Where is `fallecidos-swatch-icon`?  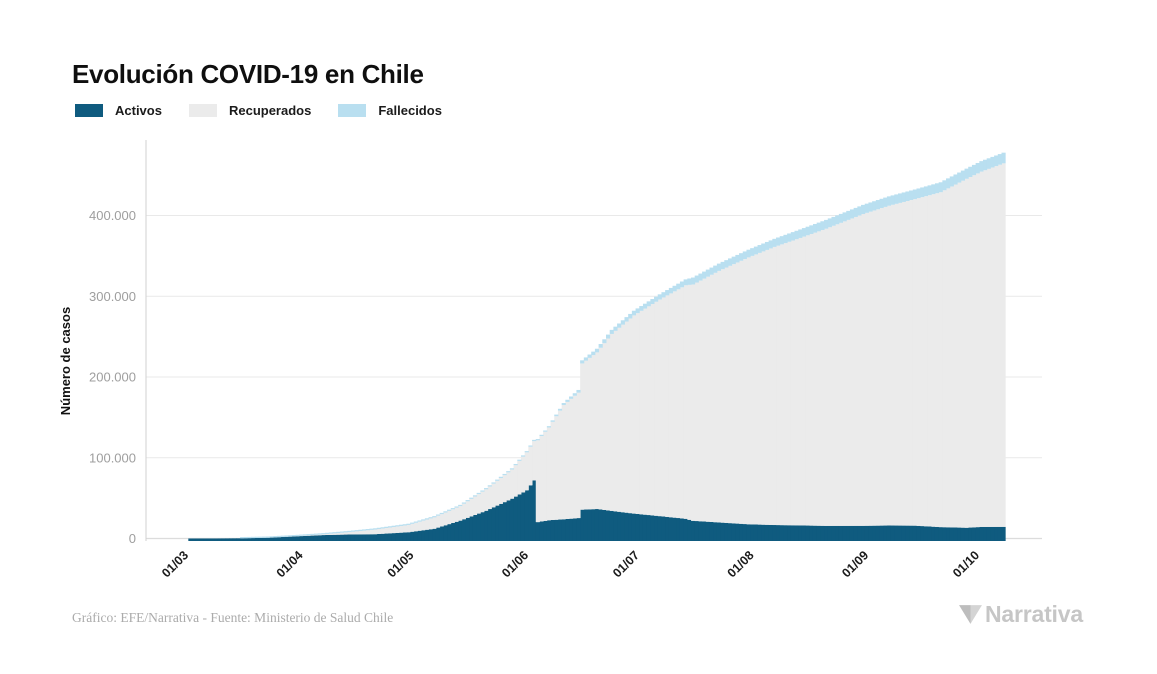 fallecidos-swatch-icon is located at coordinates (352, 110).